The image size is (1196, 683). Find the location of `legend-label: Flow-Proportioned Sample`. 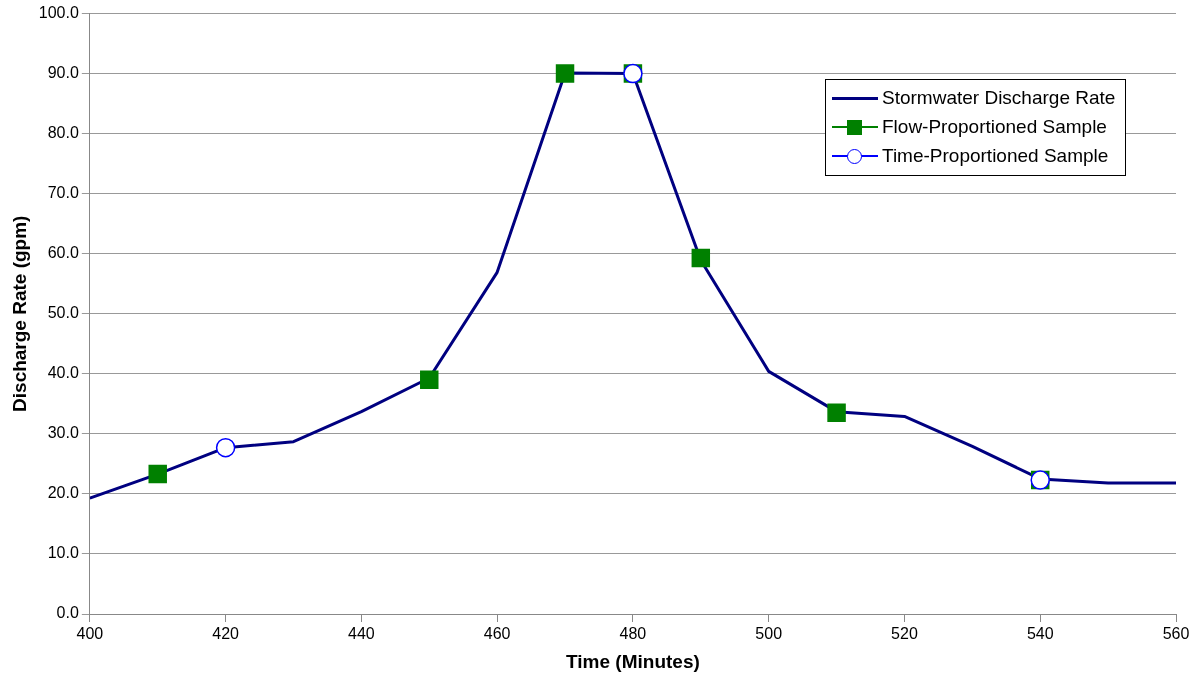

legend-label: Flow-Proportioned Sample is located at coordinates (994, 127).